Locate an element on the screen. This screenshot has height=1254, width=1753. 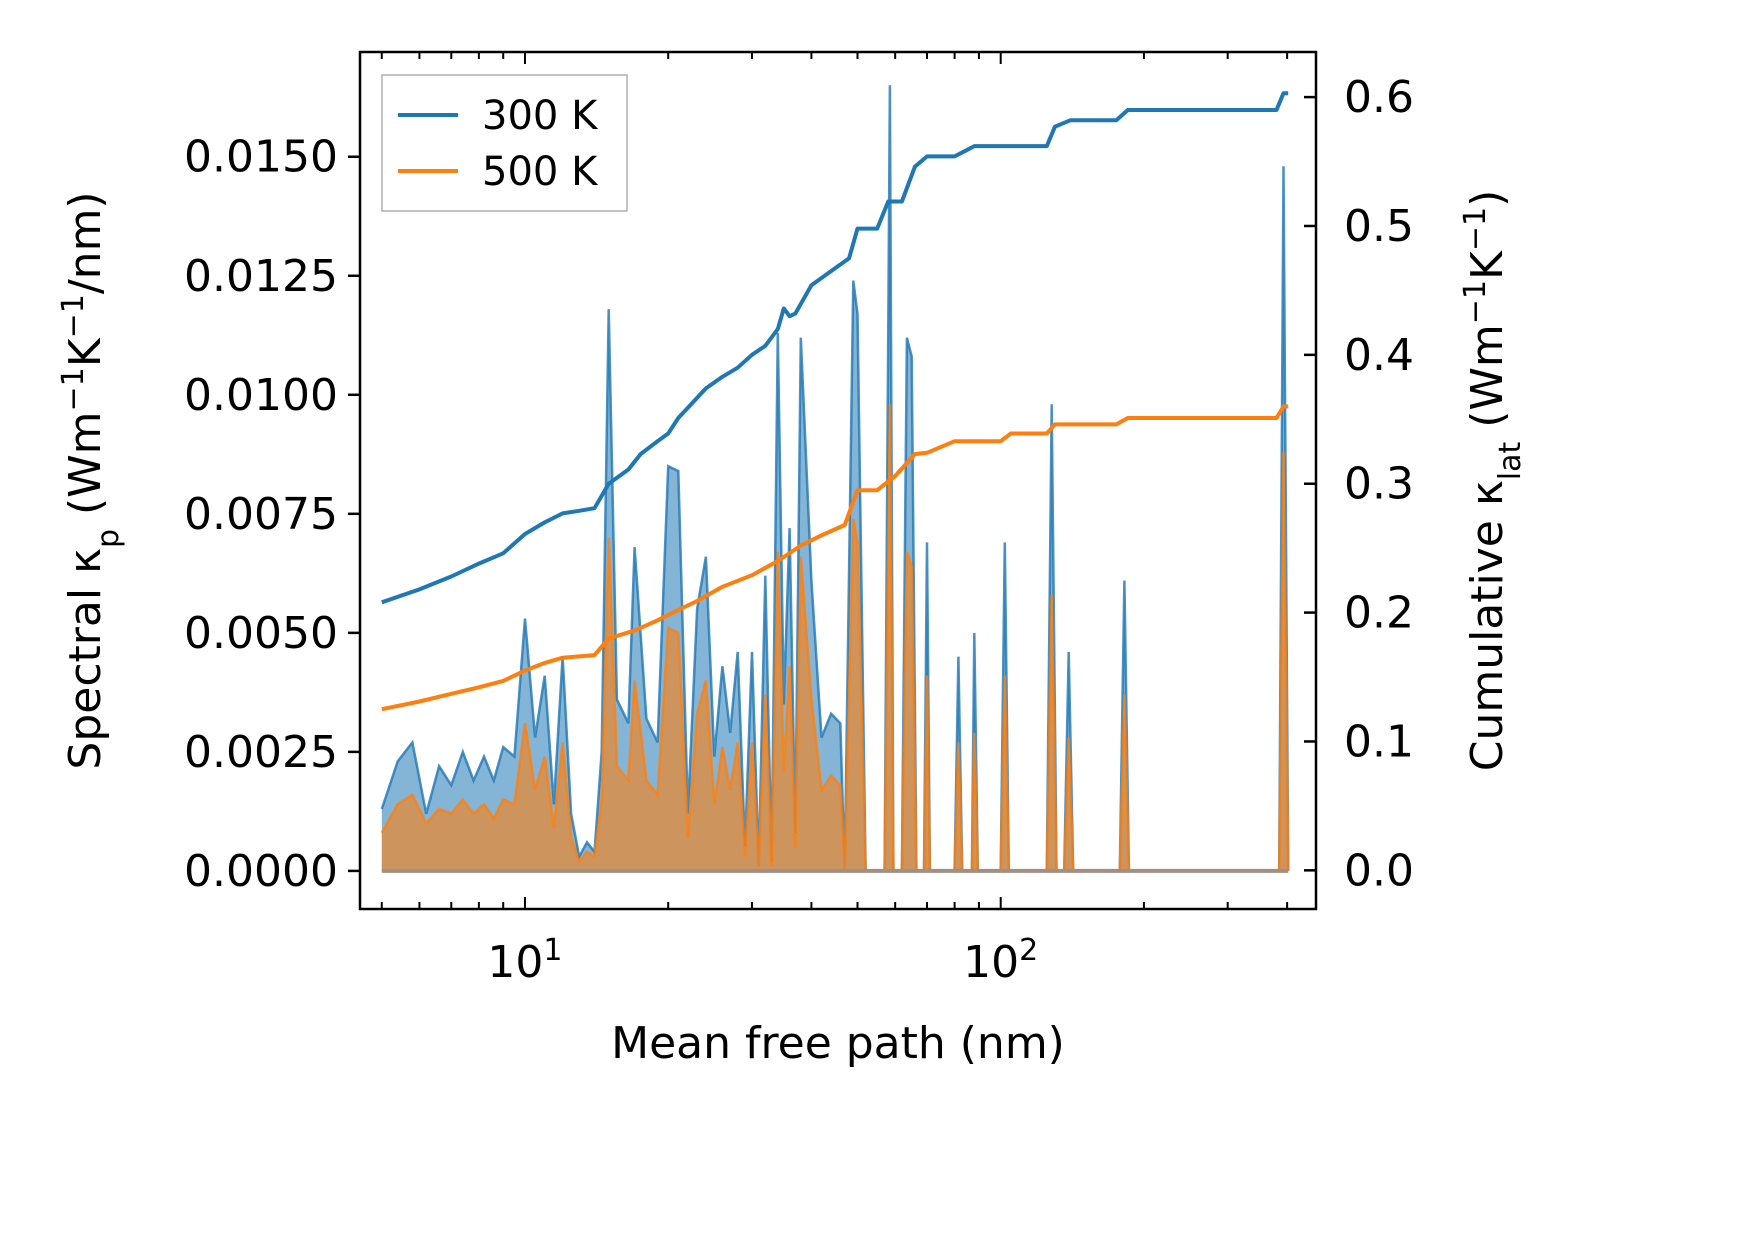
y-right-title-sup2: −1 is located at coordinates (1475, 229).